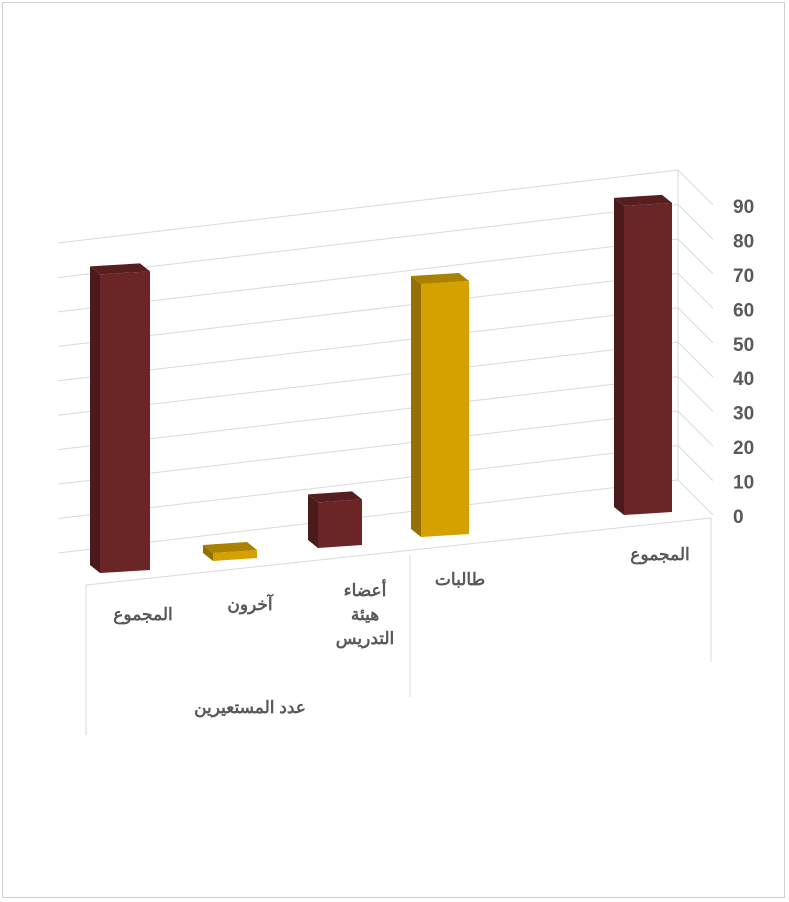 This screenshot has width=789, height=902. Describe the element at coordinates (743, 483) in the screenshot. I see `y-tick-label: 10` at that location.